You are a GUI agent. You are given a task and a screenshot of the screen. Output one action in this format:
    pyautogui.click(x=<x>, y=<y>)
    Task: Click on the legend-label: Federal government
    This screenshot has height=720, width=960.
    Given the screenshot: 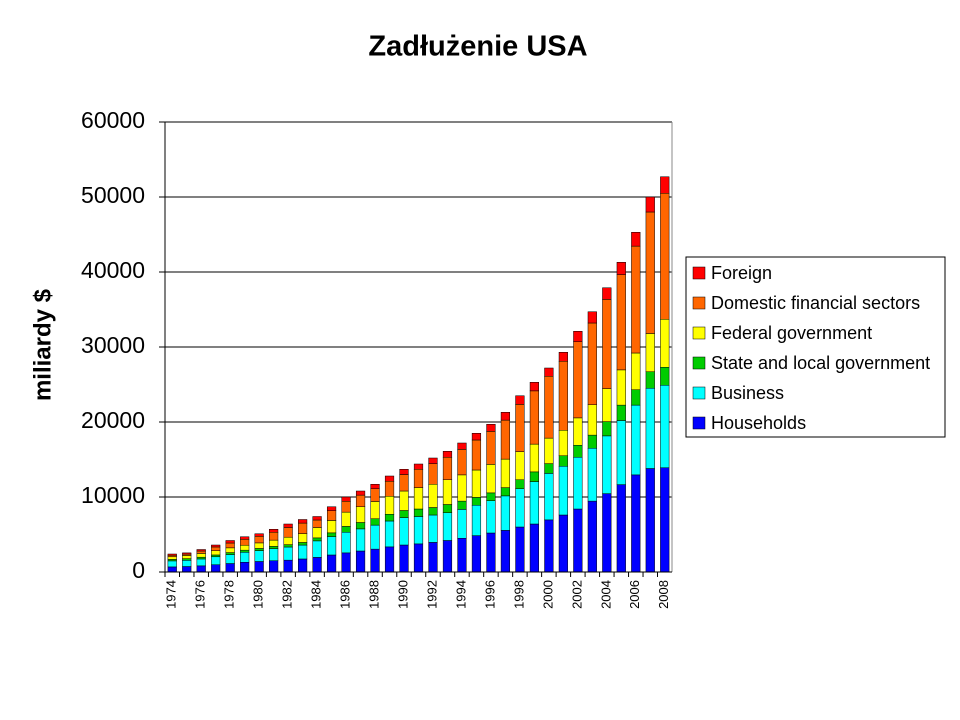 What is the action you would take?
    pyautogui.click(x=791, y=333)
    